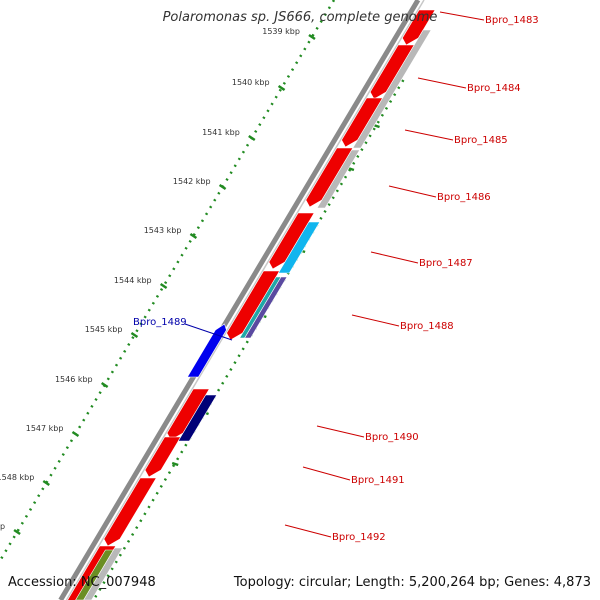 This screenshot has width=600, height=600. I want to click on ruler-tick-label: 1546 kbp, so click(74, 379).